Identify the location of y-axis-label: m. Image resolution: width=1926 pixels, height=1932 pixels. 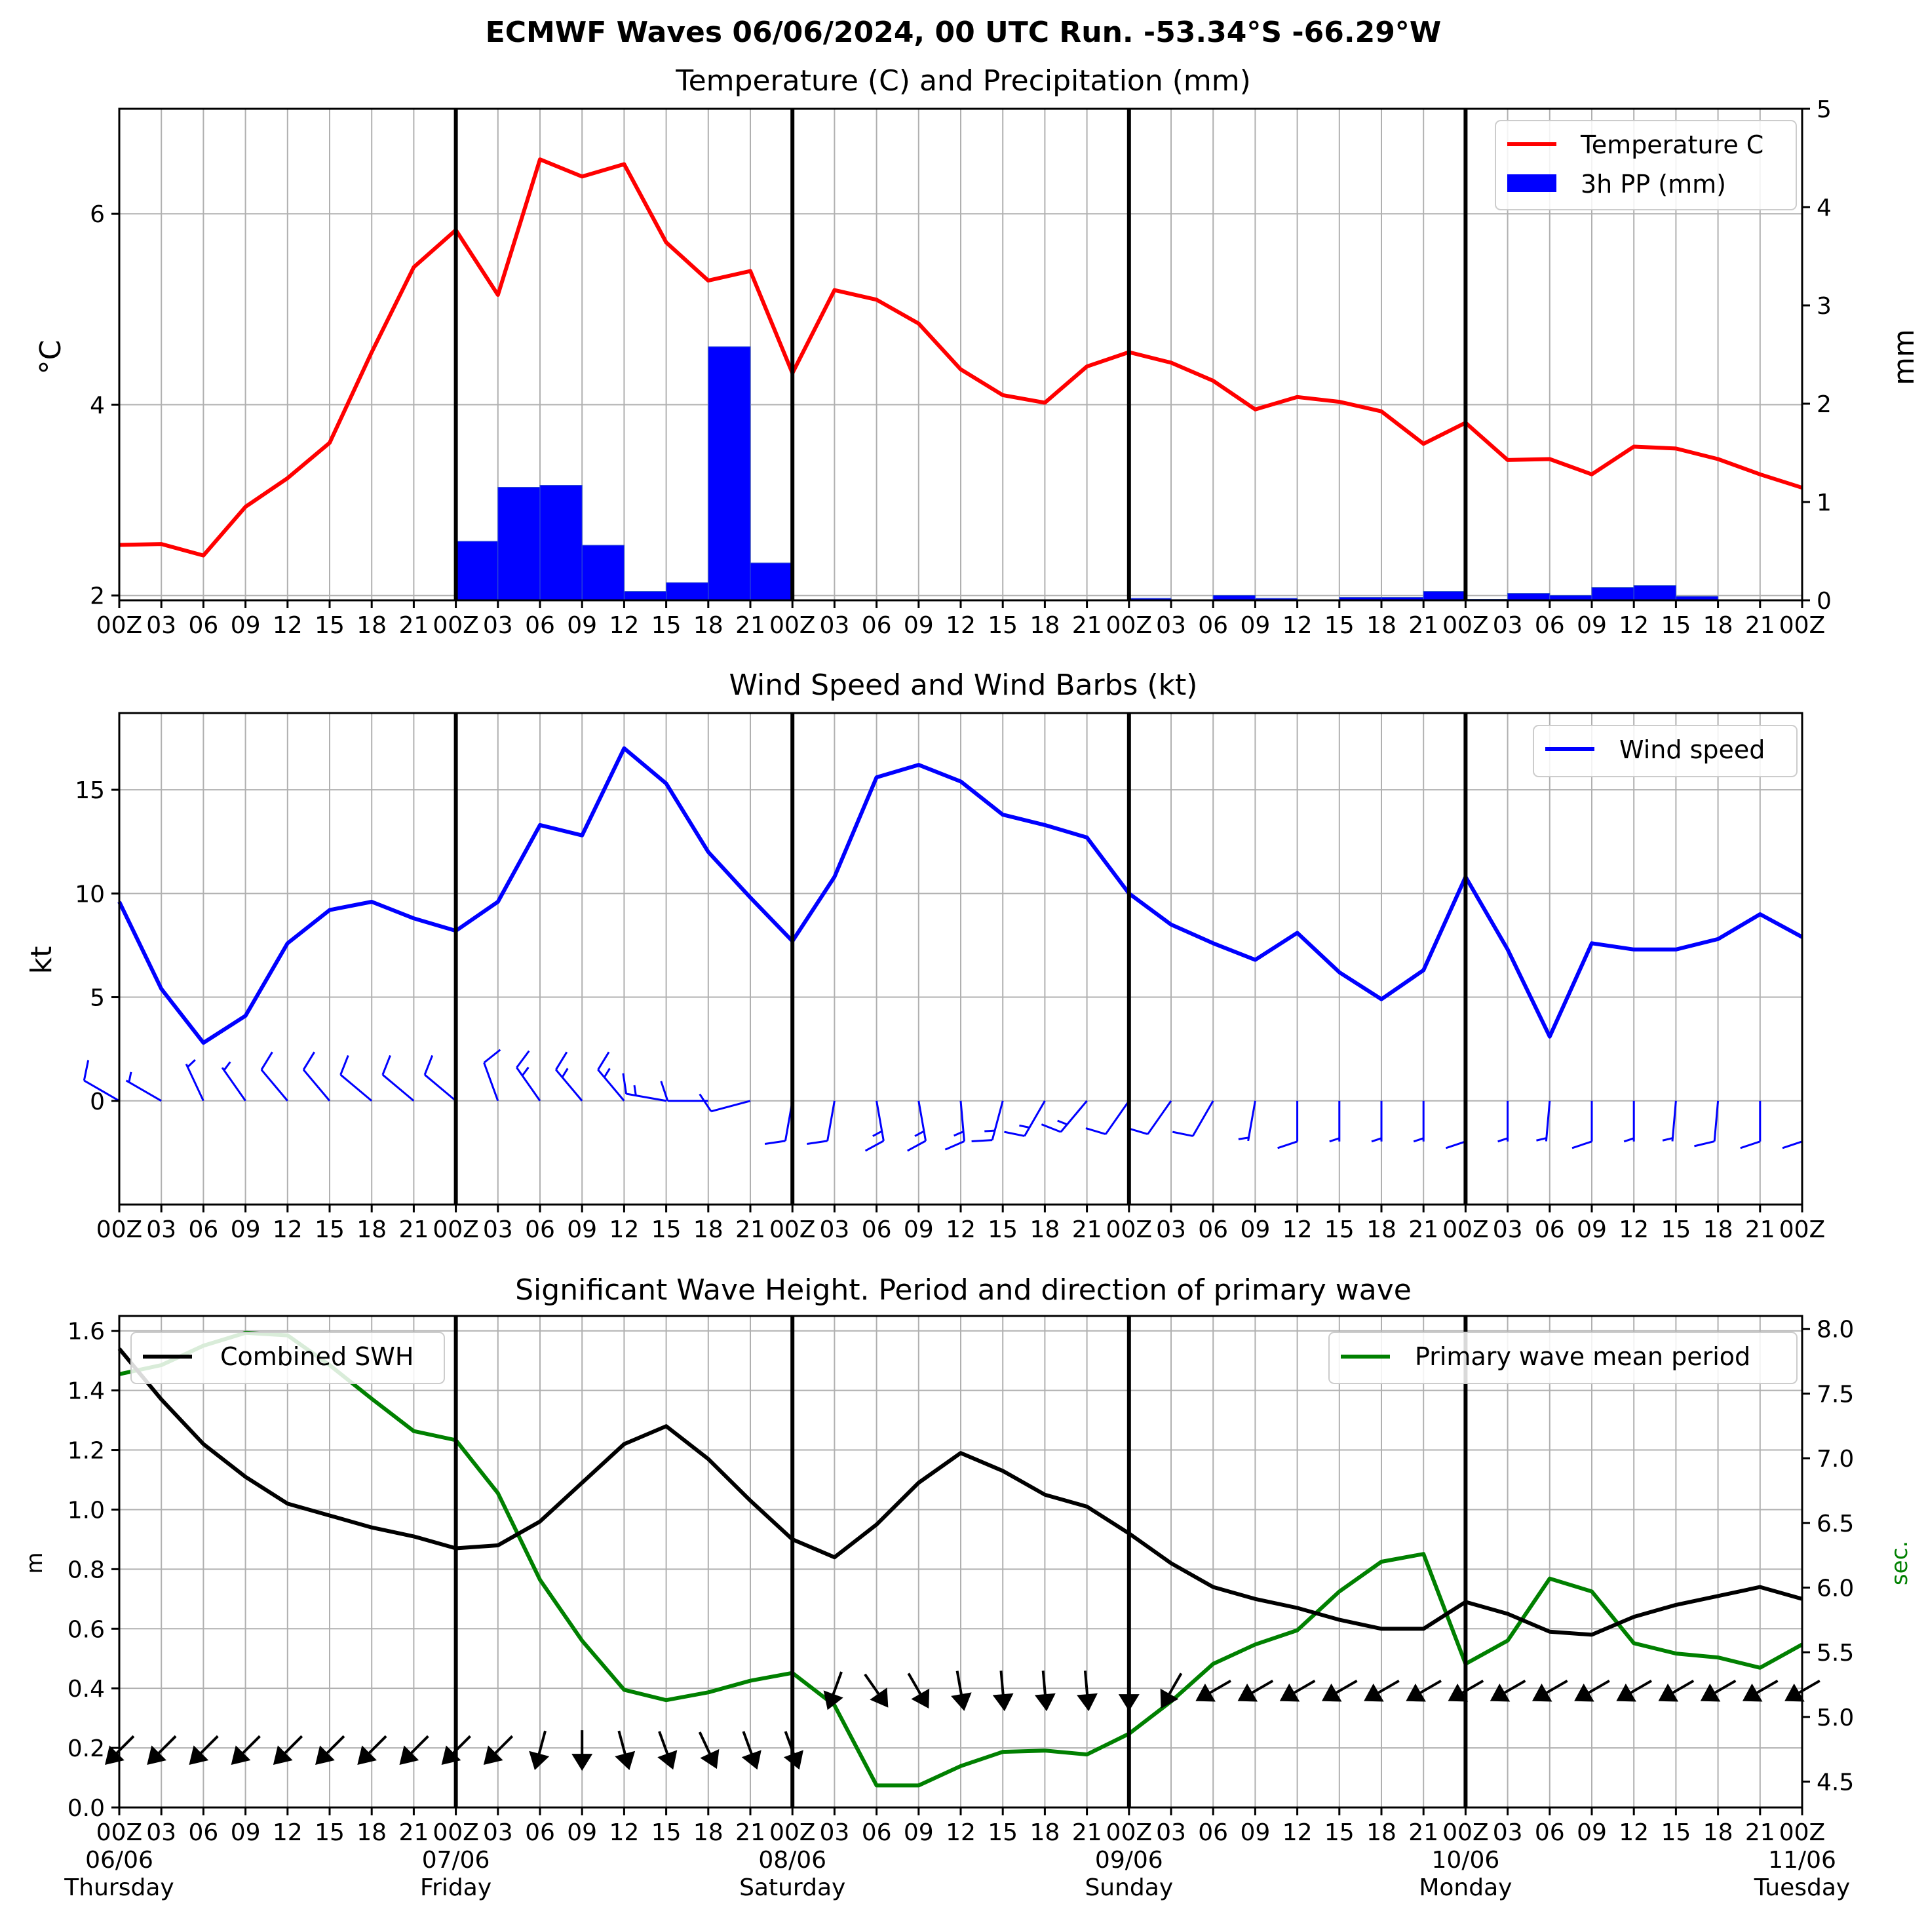
(35, 1563).